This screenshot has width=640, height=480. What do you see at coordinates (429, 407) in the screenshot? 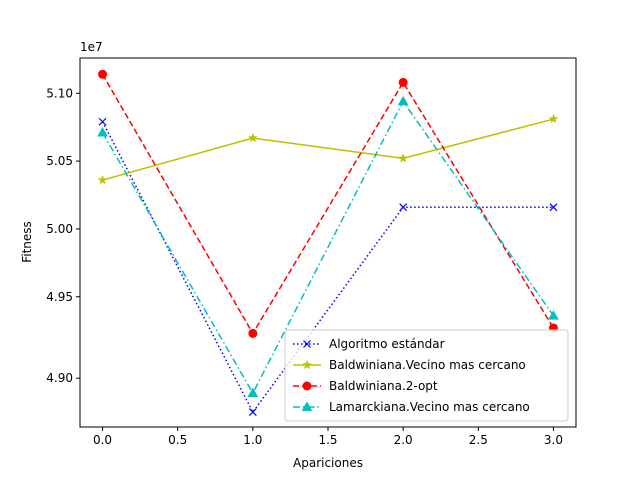
I see `legend-label-4: Lamarckiana.Vecino mas cercano` at bounding box center [429, 407].